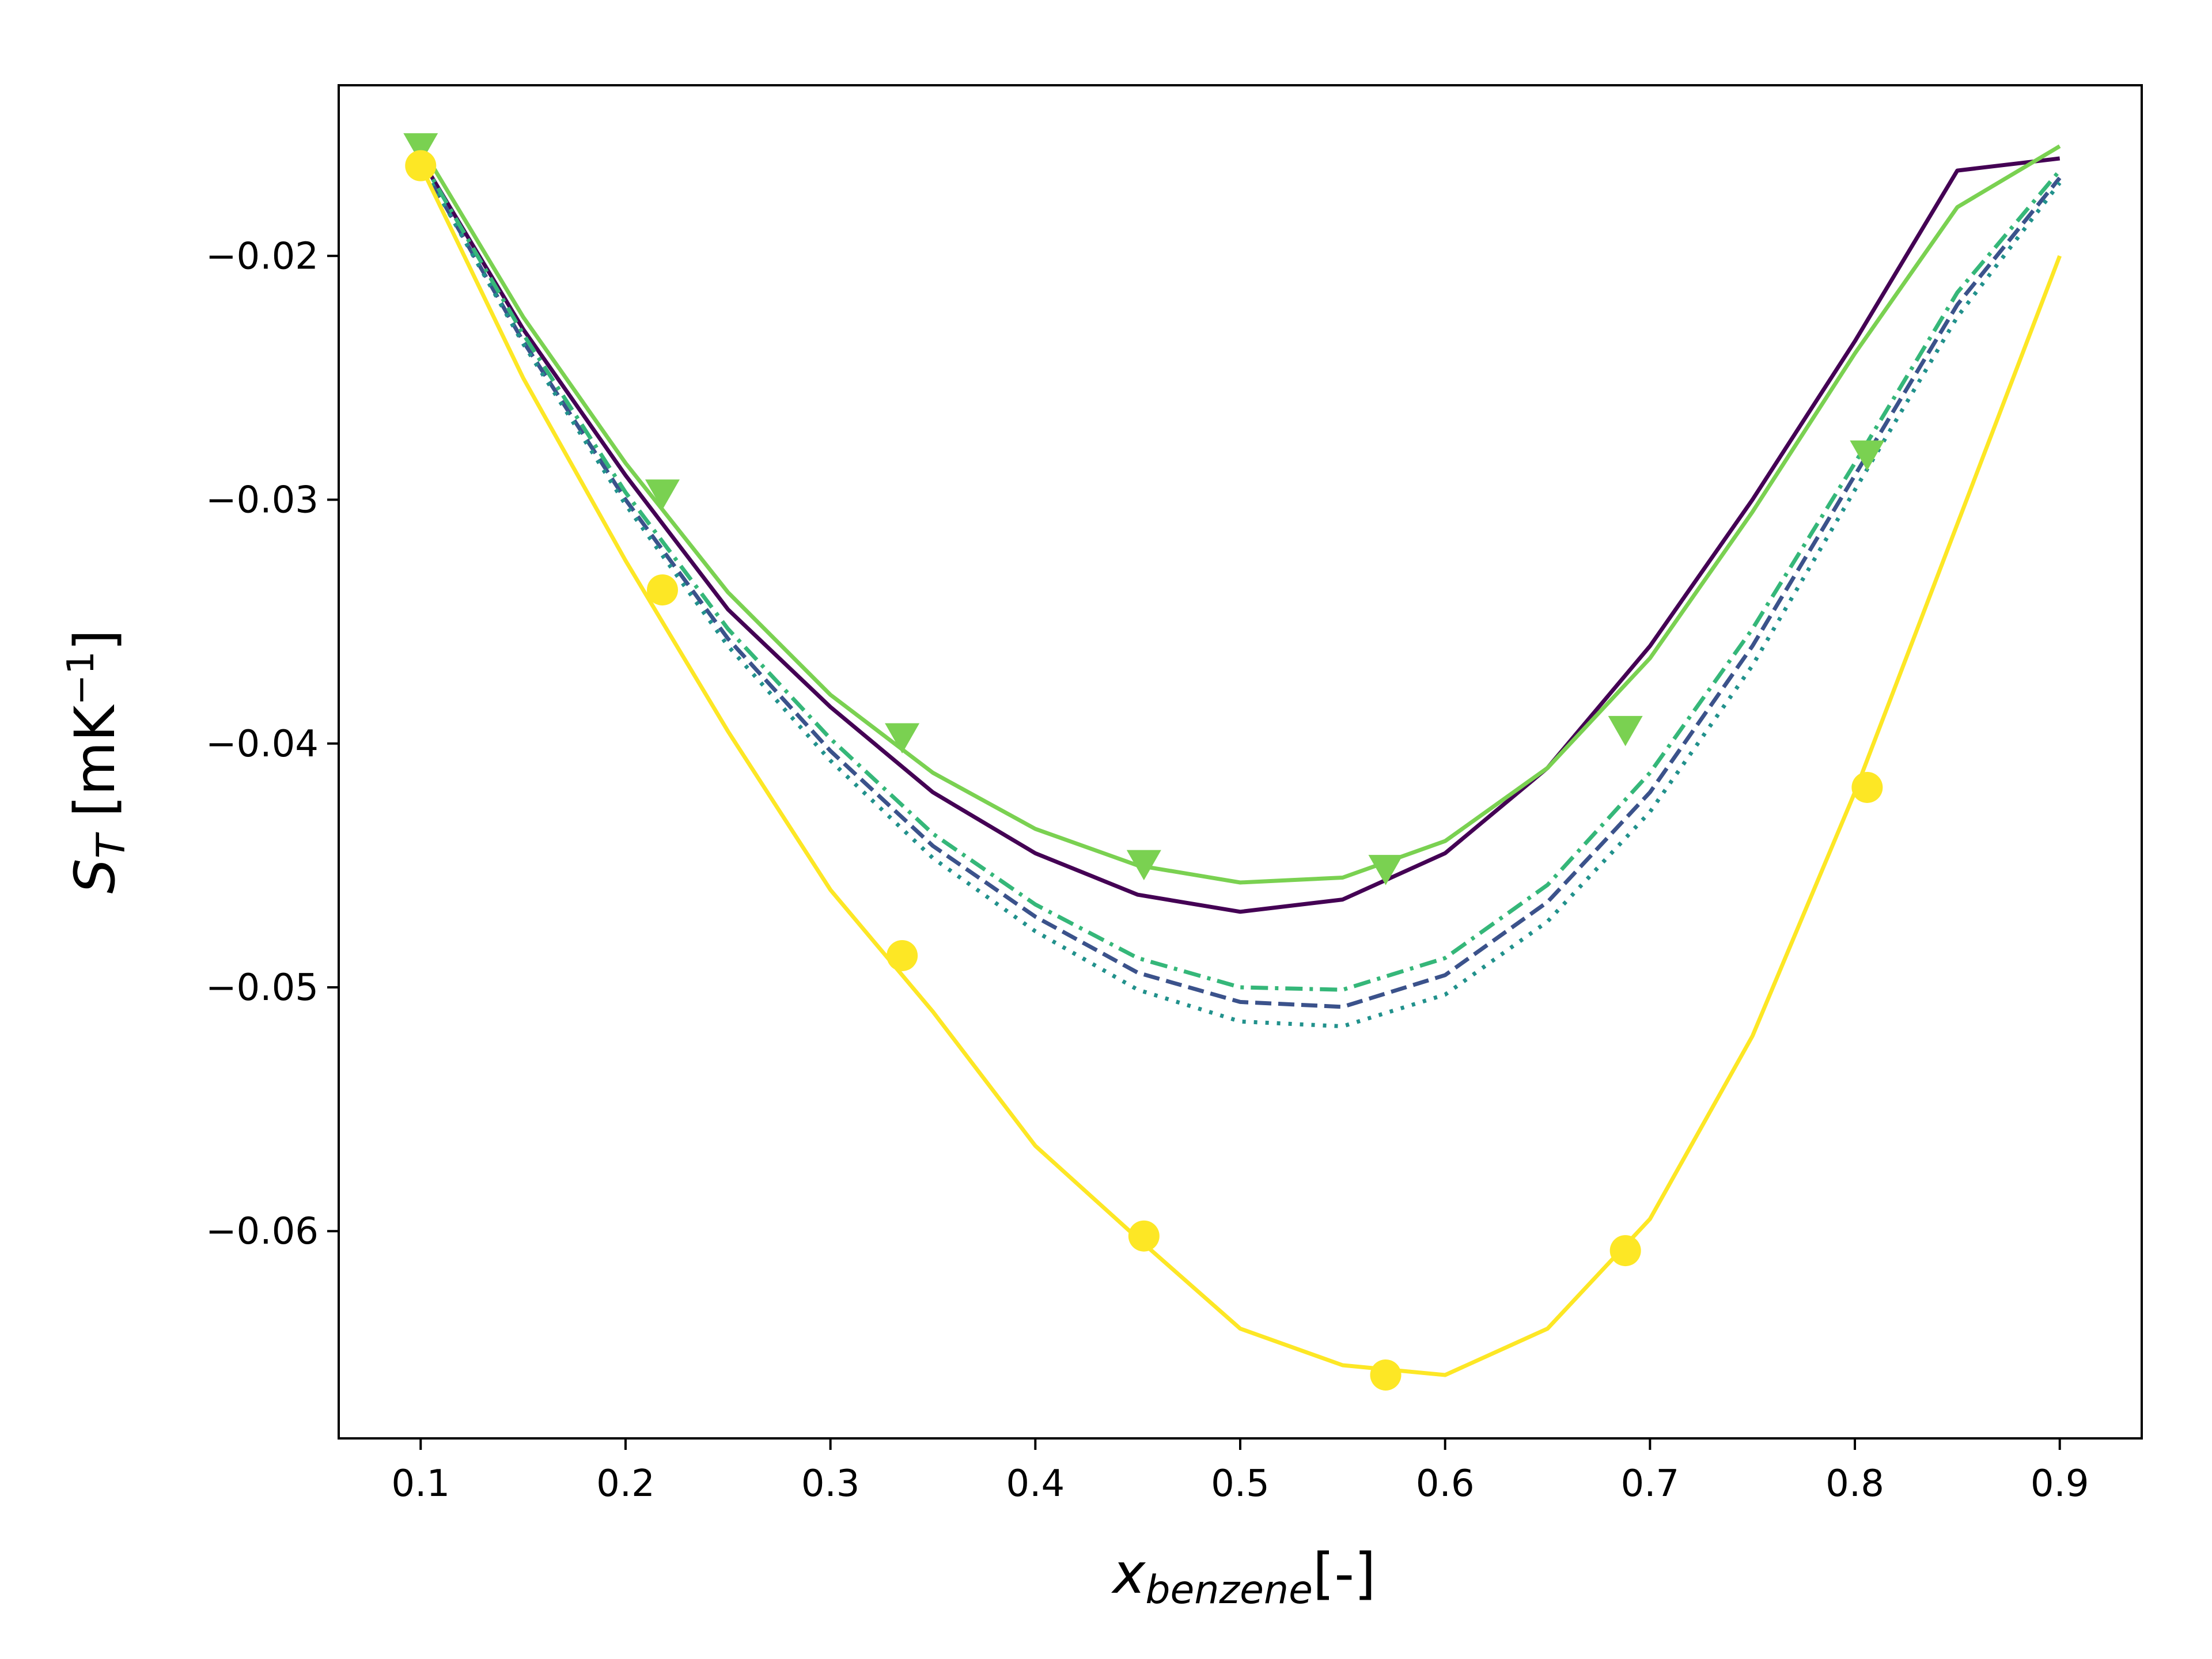  What do you see at coordinates (262, 988) in the screenshot?
I see `y-tick-label: −0.05` at bounding box center [262, 988].